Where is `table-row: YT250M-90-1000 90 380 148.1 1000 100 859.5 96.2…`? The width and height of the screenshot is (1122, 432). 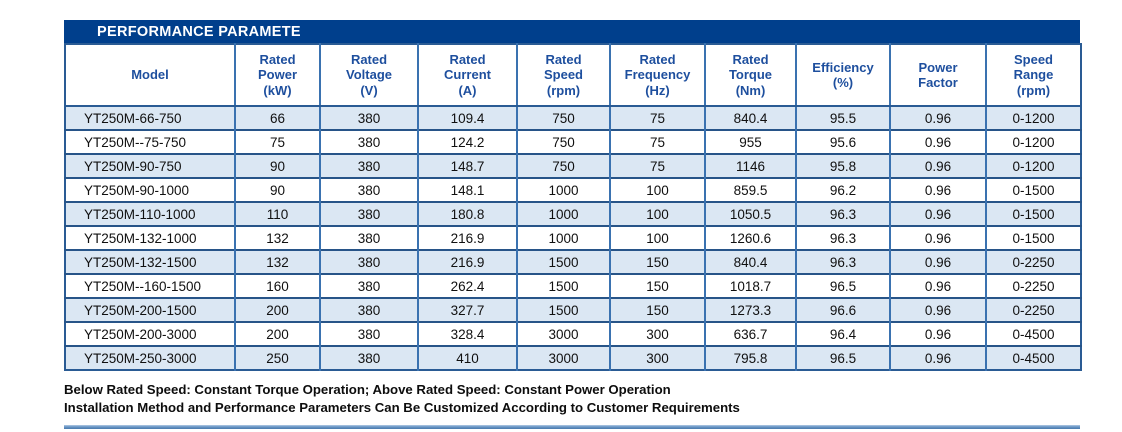 table-row: YT250M-90-1000 90 380 148.1 1000 100 859.5 96.2… is located at coordinates (573, 189).